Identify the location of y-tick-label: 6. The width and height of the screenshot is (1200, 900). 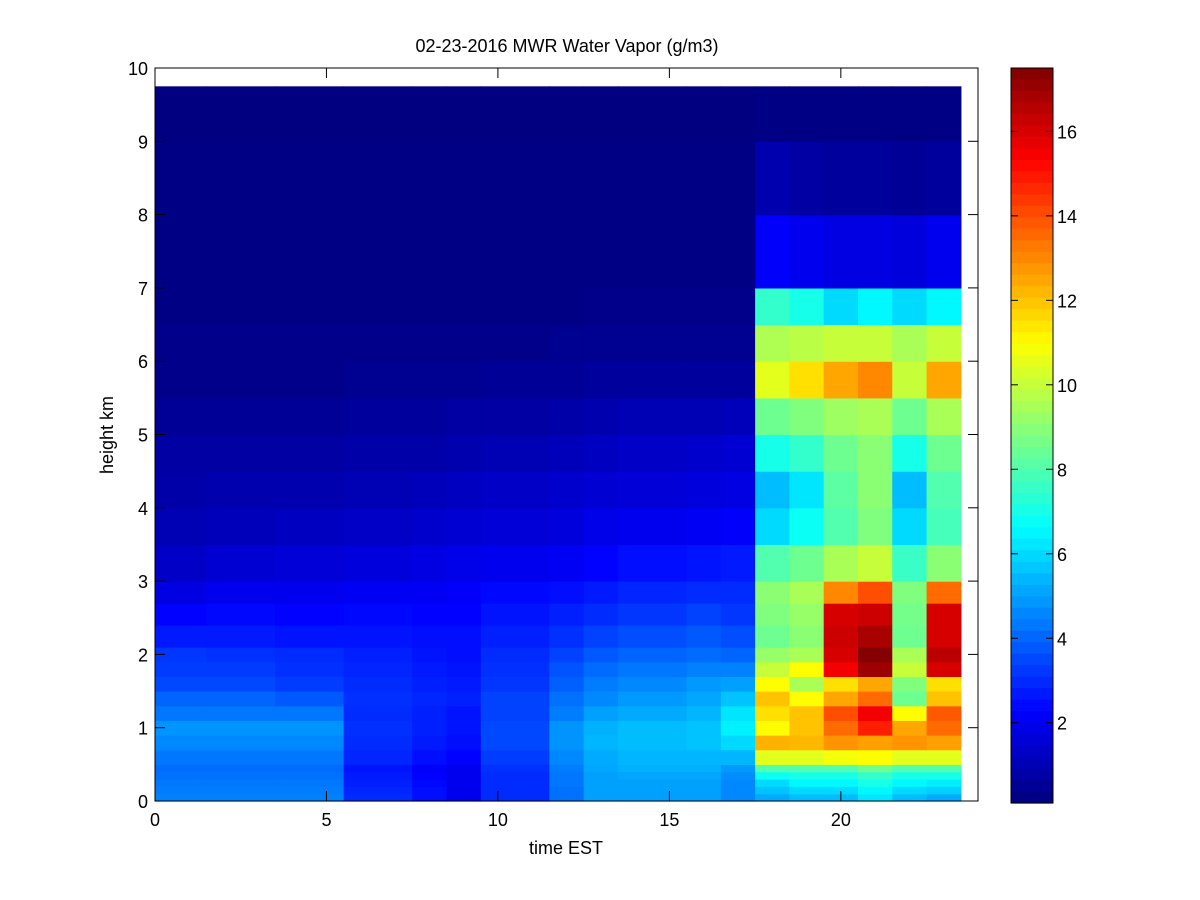
(143, 362).